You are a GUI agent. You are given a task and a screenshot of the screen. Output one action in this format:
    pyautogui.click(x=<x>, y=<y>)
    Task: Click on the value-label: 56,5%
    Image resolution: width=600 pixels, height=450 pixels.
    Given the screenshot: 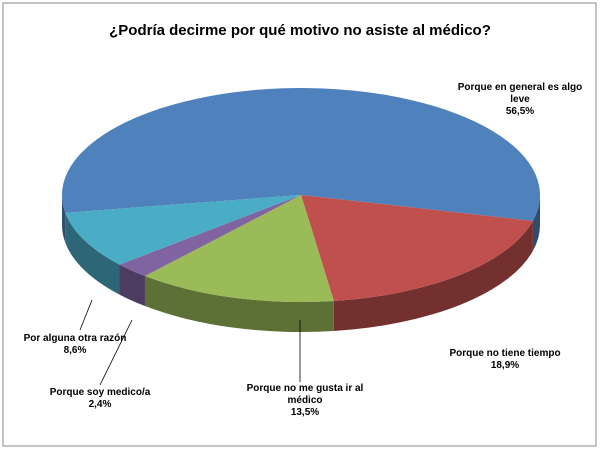 What is the action you would take?
    pyautogui.click(x=520, y=111)
    